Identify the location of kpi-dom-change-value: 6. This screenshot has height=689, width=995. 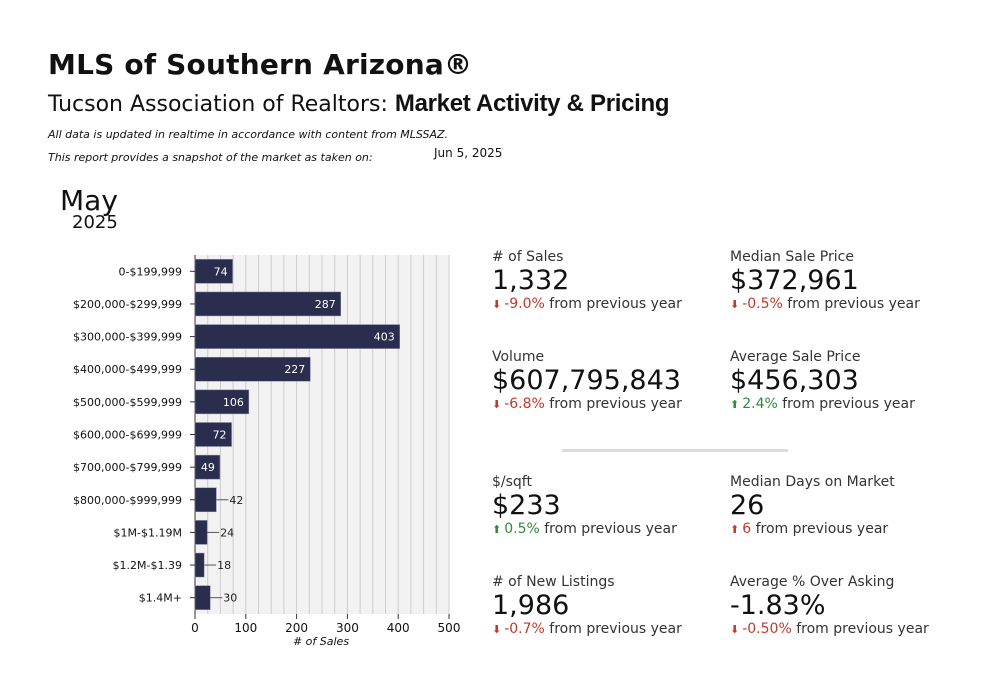
(747, 529).